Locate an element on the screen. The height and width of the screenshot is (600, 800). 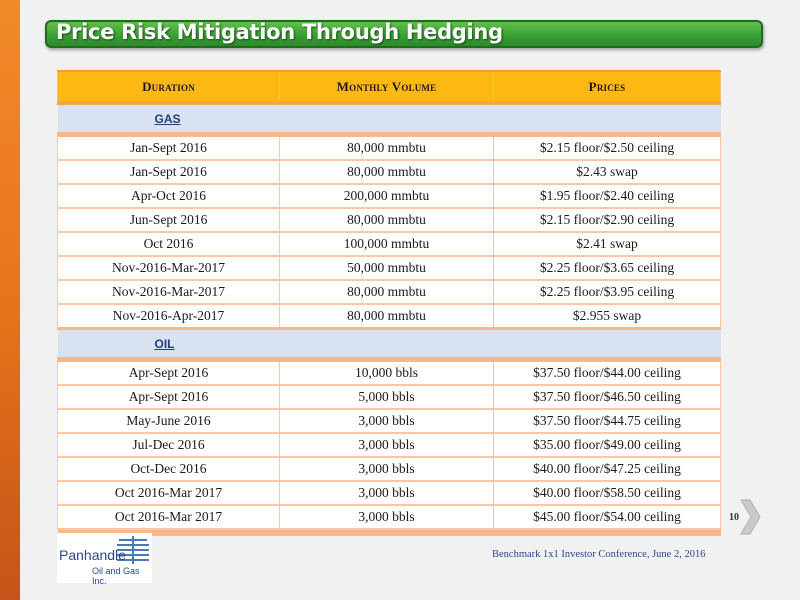
price-cell: $37.50 floor/$46.50 ceiling is located at coordinates (607, 397).